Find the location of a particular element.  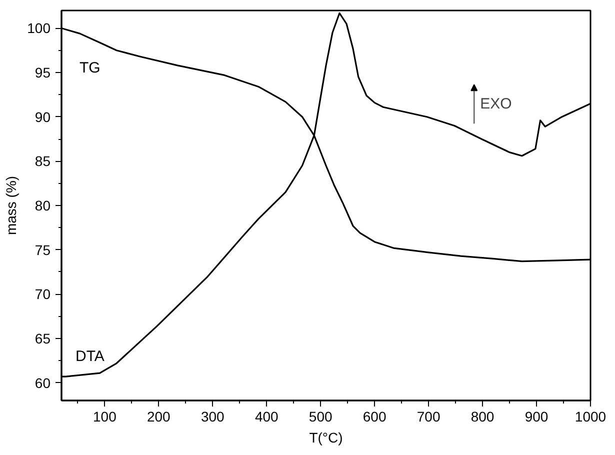

x-tick-label: 600 is located at coordinates (374, 416).